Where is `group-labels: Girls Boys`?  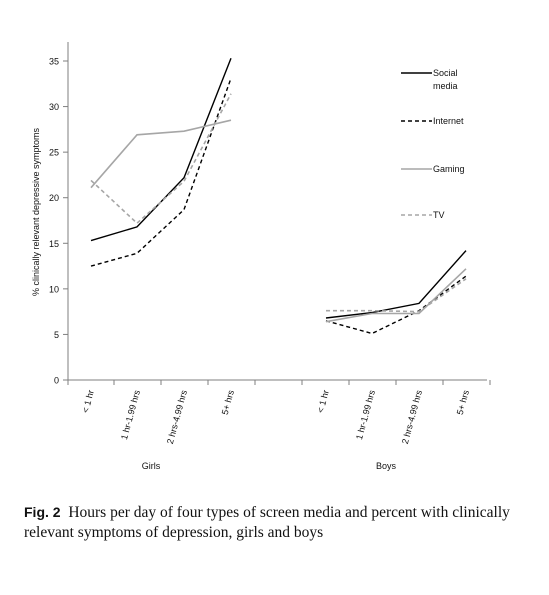
group-labels: Girls Boys is located at coordinates (269, 466).